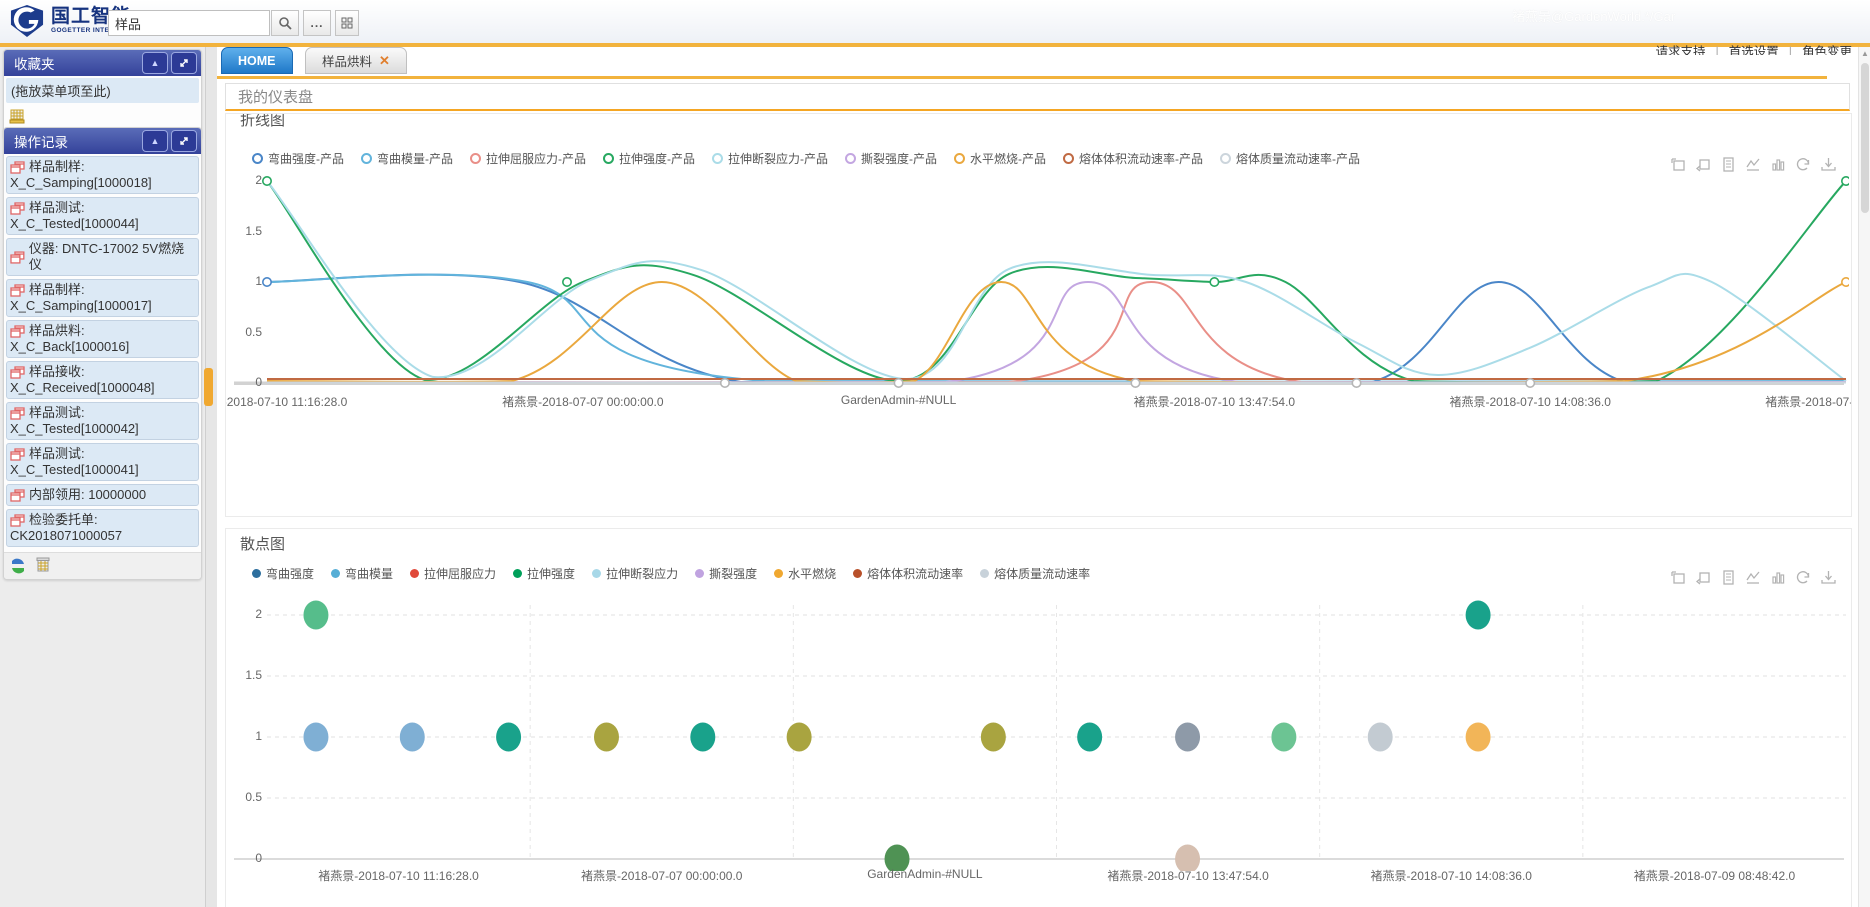  What do you see at coordinates (805, 573) in the screenshot?
I see `legend-item: 水平燃烧` at bounding box center [805, 573].